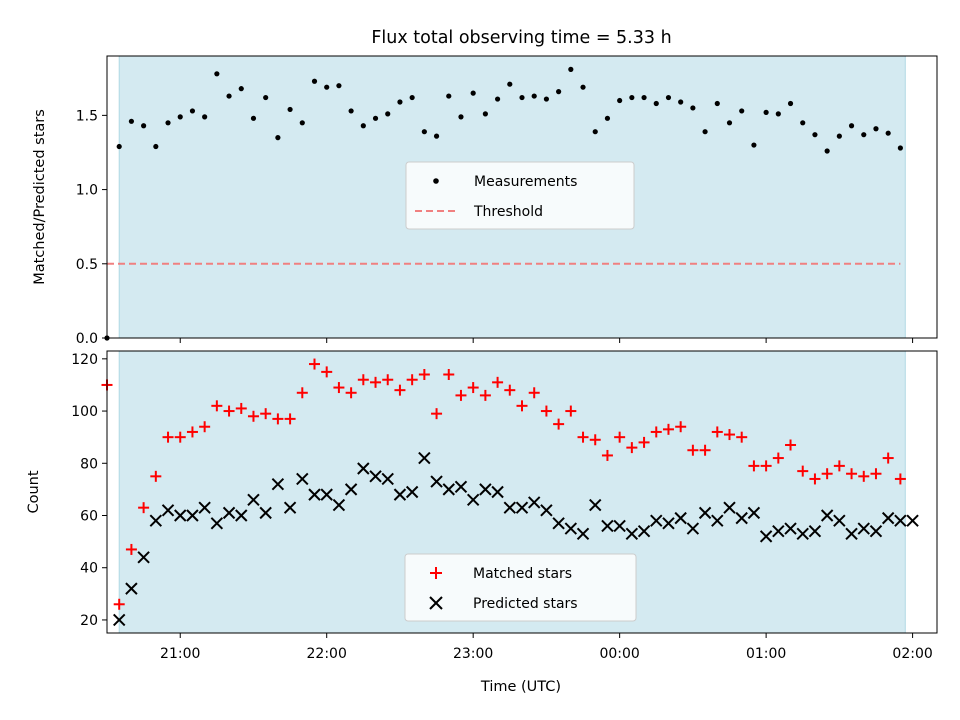  Describe the element at coordinates (87, 191) in the screenshot. I see `top-y-tick-label: 1.0` at that location.